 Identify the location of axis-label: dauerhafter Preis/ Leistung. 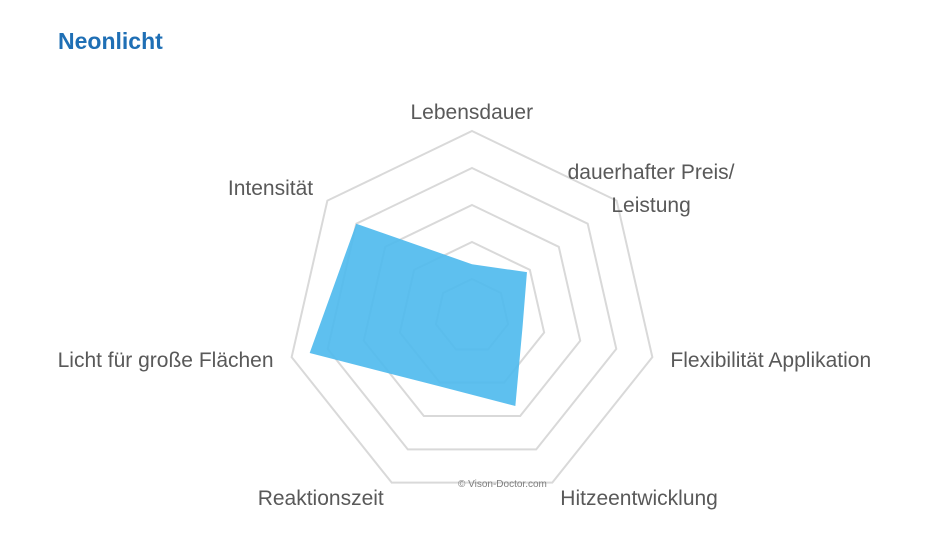
(651, 189).